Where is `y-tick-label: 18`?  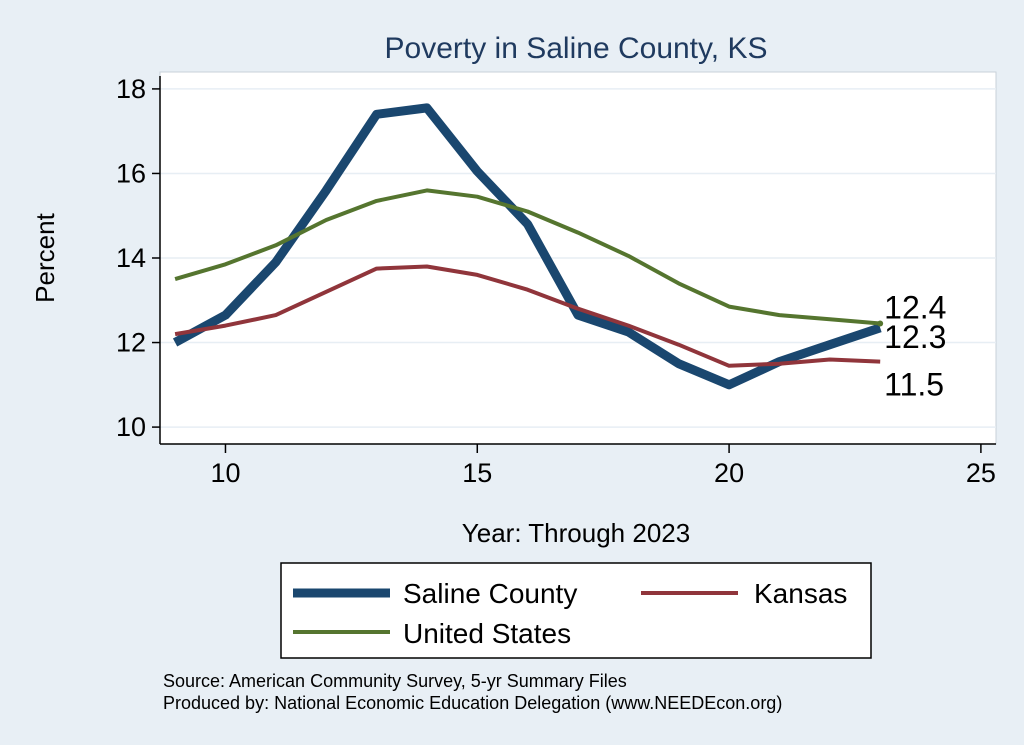 y-tick-label: 18 is located at coordinates (131, 89).